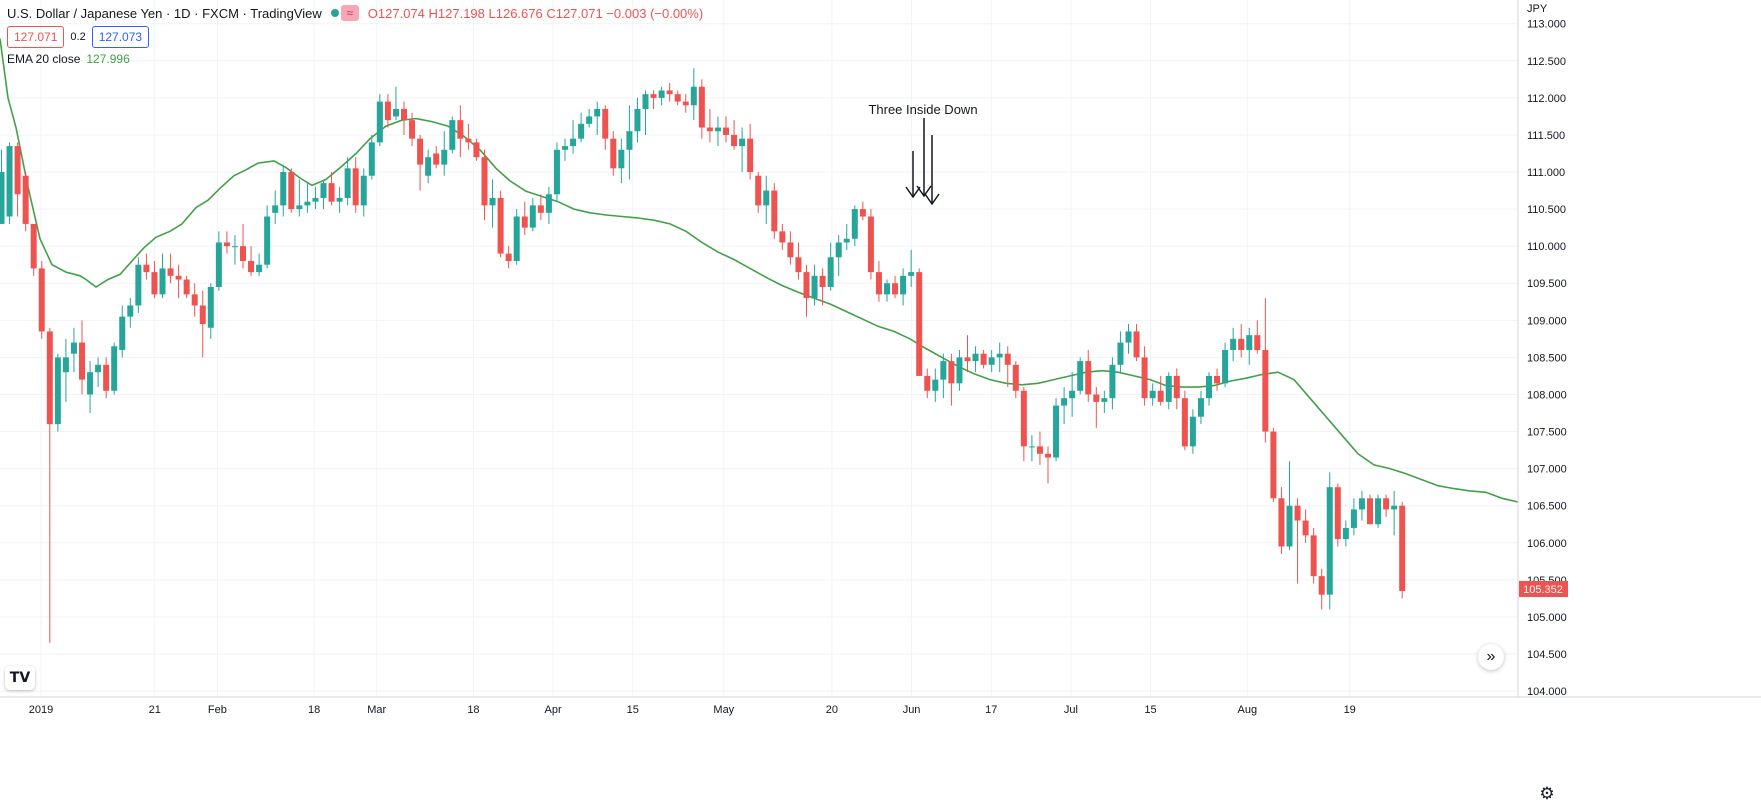 The image size is (1761, 811). Describe the element at coordinates (376, 710) in the screenshot. I see `time-tick-label: Mar` at that location.